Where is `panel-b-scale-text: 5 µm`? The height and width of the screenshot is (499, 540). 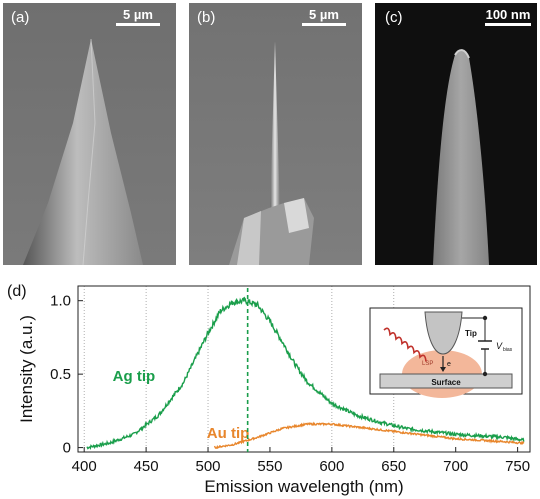
panel-b-scale-text: 5 µm is located at coordinates (324, 14).